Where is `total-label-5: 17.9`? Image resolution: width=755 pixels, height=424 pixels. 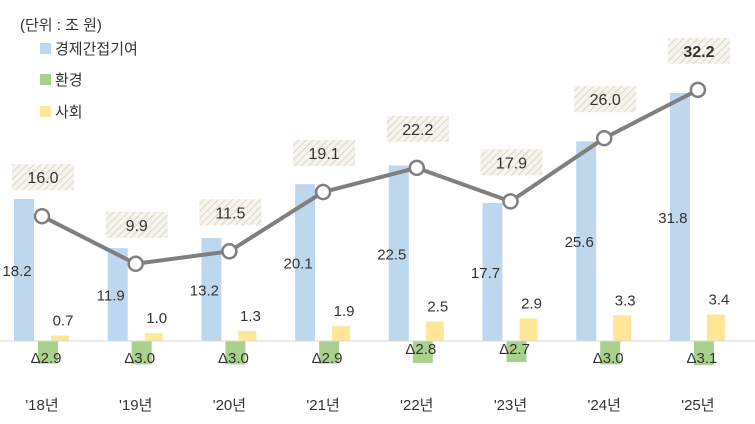 total-label-5: 17.9 is located at coordinates (511, 163).